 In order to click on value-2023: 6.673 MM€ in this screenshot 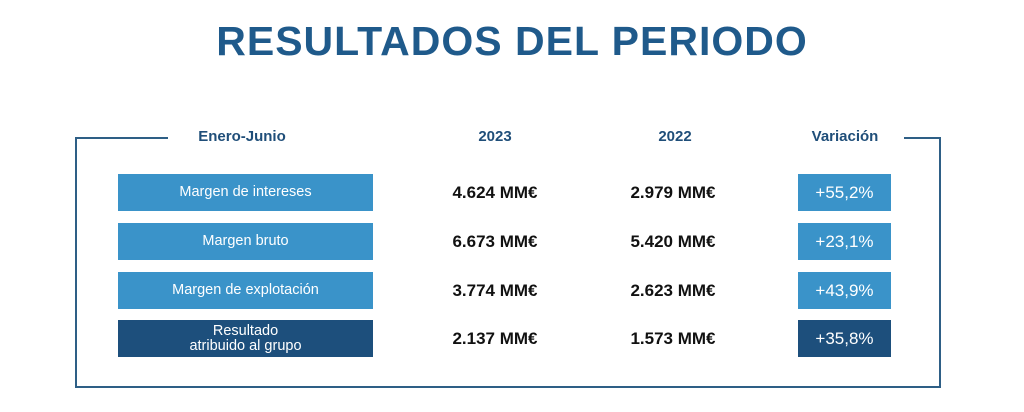, I will do `click(495, 241)`.